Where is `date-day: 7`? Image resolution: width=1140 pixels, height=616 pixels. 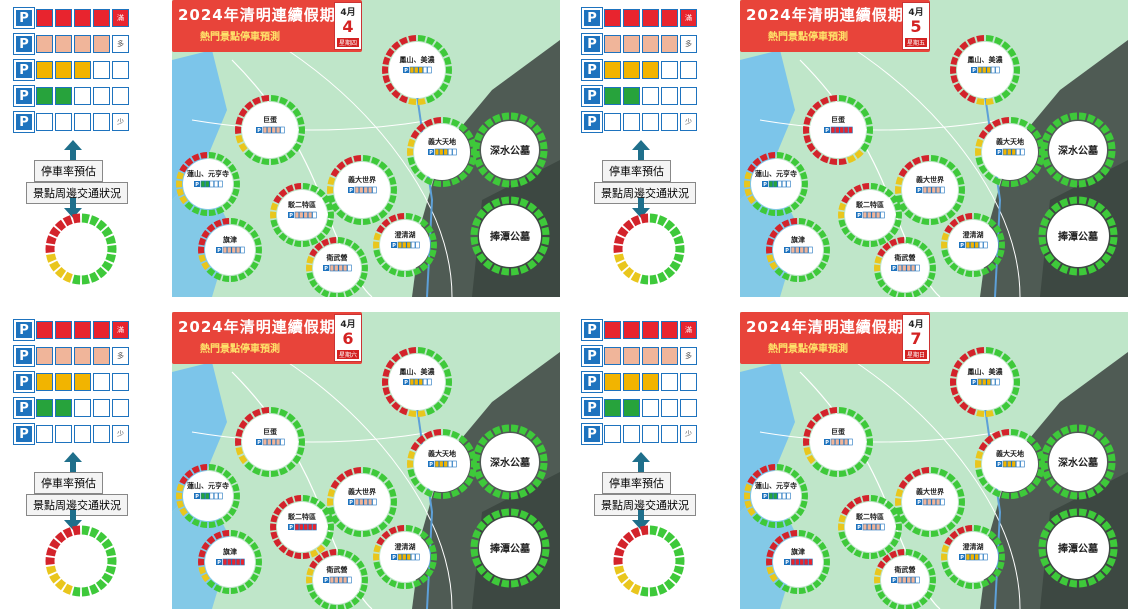 date-day: 7 is located at coordinates (916, 338).